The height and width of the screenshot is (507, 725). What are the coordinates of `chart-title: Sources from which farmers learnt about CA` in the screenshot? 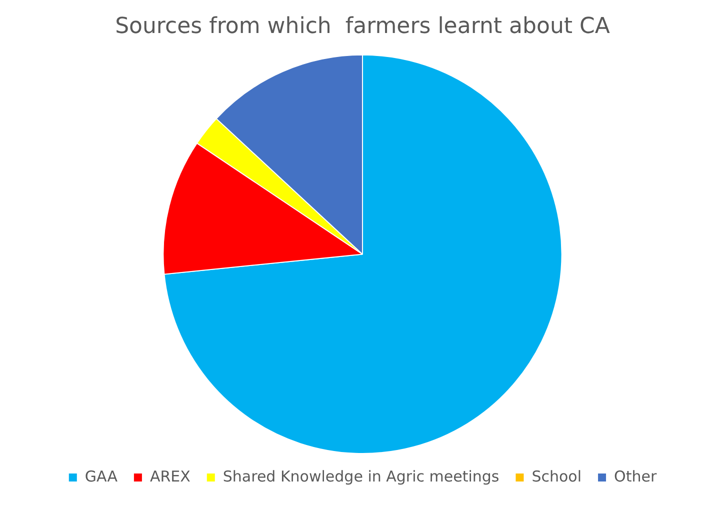 It's located at (362, 26).